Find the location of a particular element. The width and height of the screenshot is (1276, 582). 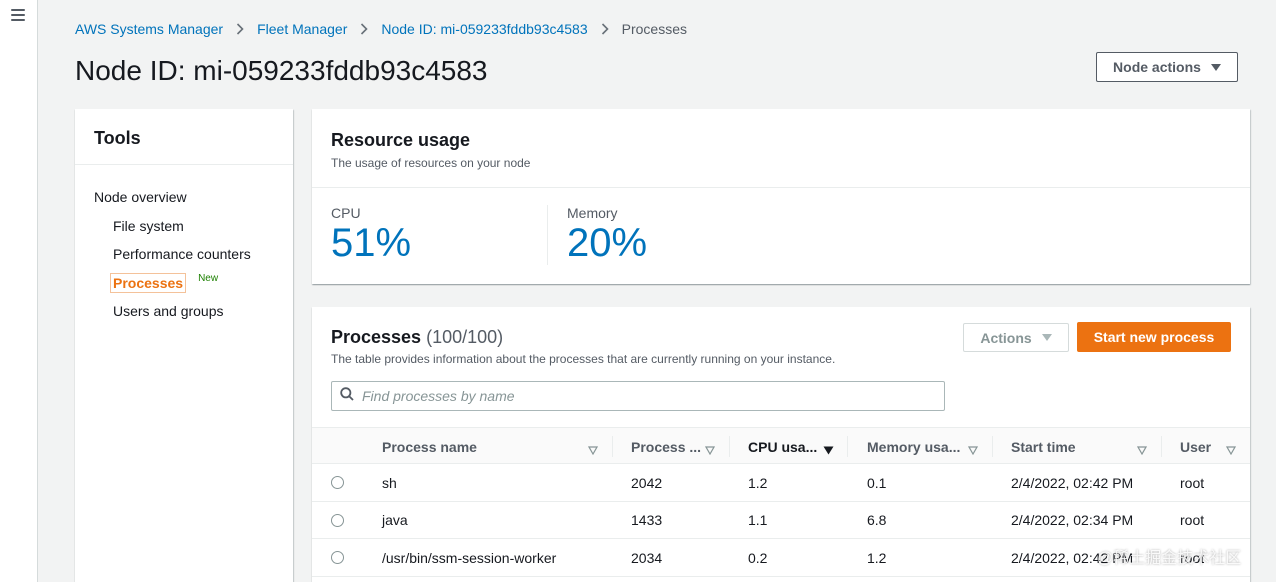

cpu-metric: CPU 51% is located at coordinates (429, 235).